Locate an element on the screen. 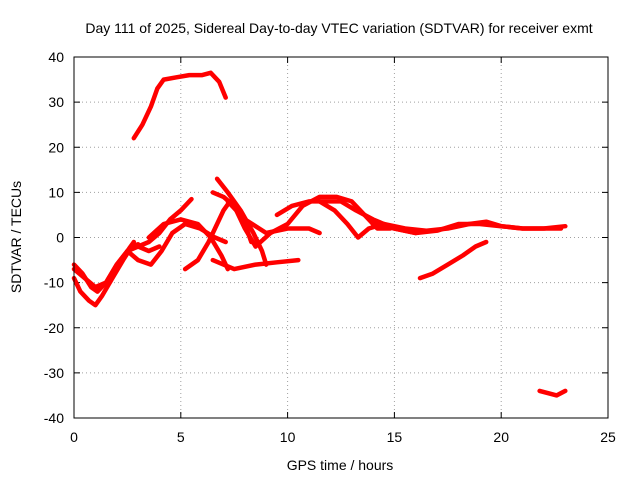 The image size is (640, 480). x-tick-label: 5 is located at coordinates (181, 437).